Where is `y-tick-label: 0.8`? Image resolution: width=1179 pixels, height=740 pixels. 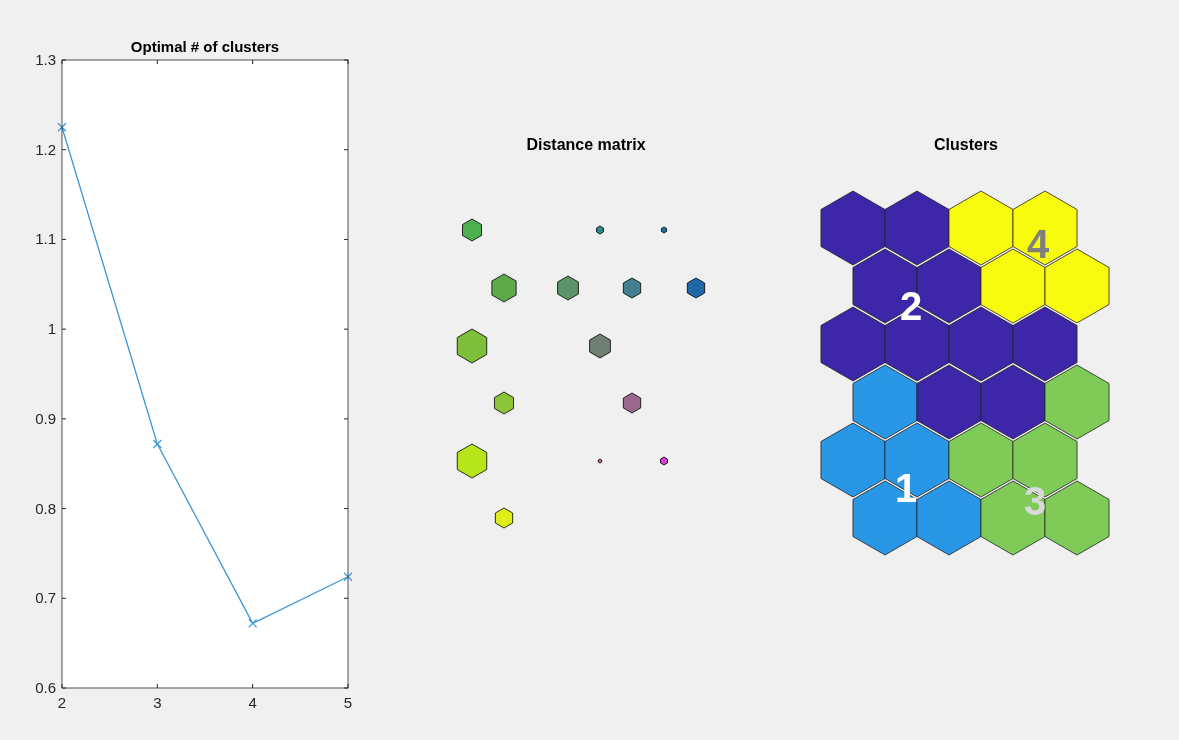
y-tick-label: 0.8 is located at coordinates (45, 508).